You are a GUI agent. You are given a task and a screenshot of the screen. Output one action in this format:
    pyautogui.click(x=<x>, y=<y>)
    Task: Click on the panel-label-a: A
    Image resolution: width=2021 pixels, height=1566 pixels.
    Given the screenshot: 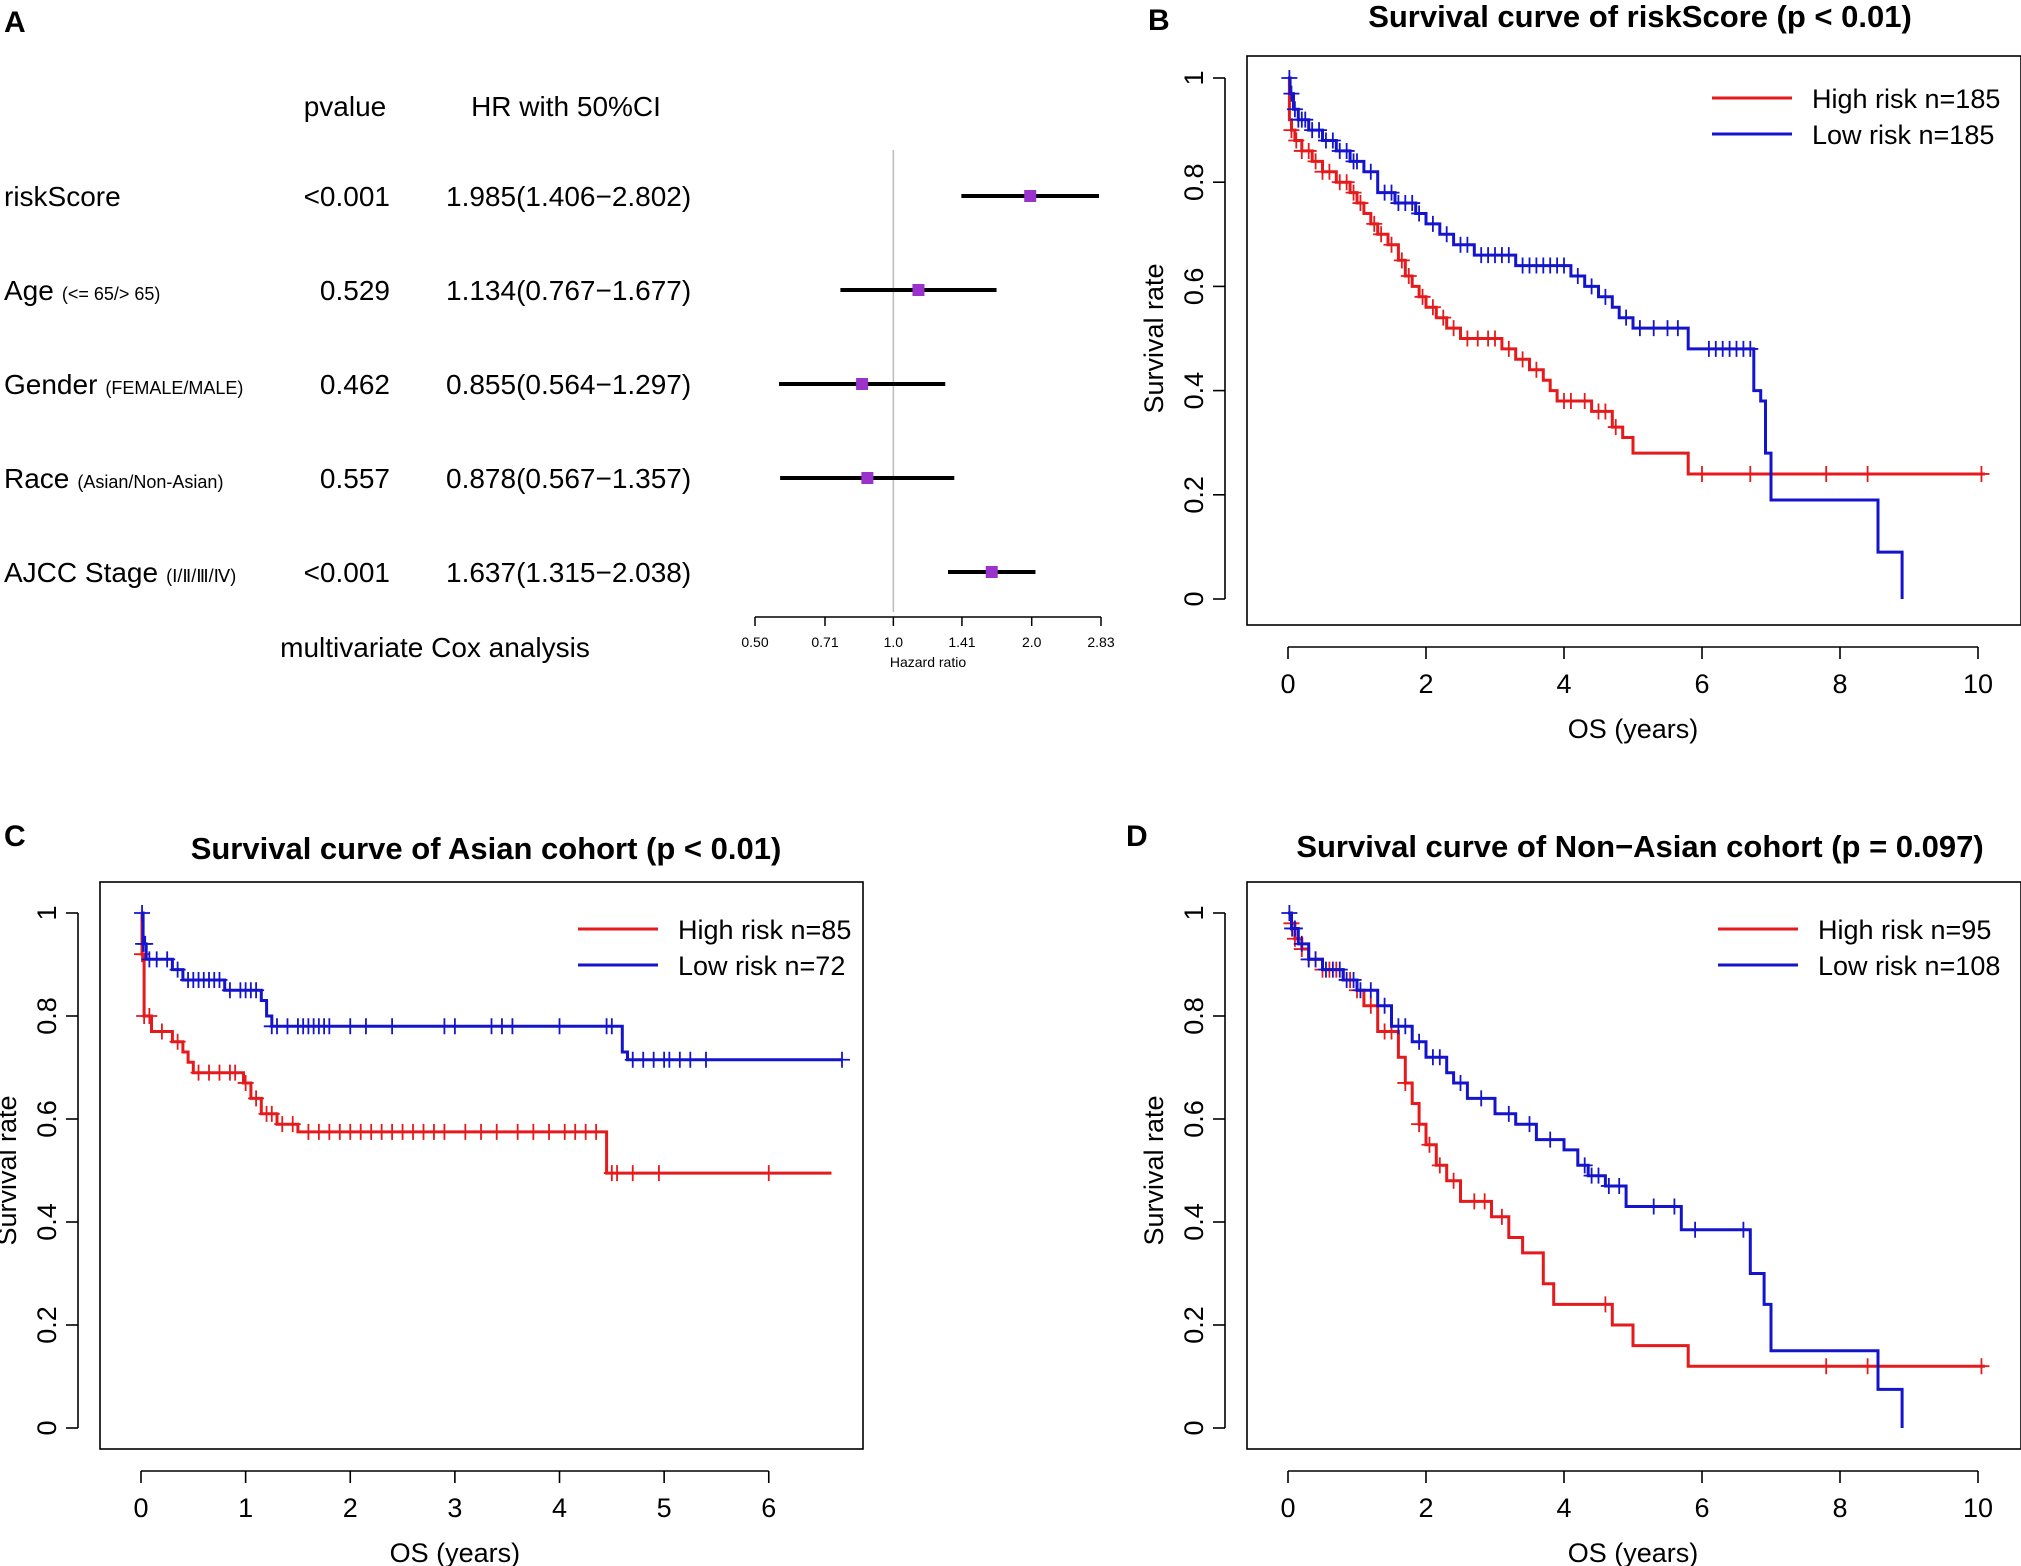 What is the action you would take?
    pyautogui.click(x=15, y=22)
    